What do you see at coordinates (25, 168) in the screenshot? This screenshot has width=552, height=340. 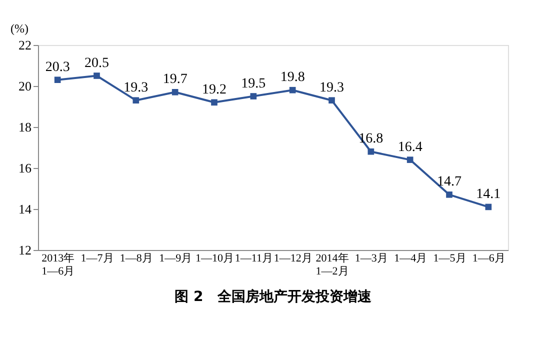 I see `y-tick-label: 16` at bounding box center [25, 168].